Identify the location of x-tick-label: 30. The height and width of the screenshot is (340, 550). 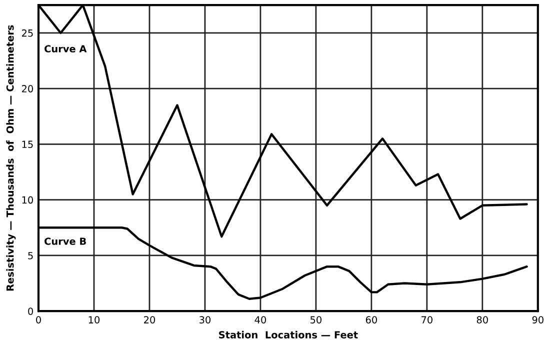
(205, 320).